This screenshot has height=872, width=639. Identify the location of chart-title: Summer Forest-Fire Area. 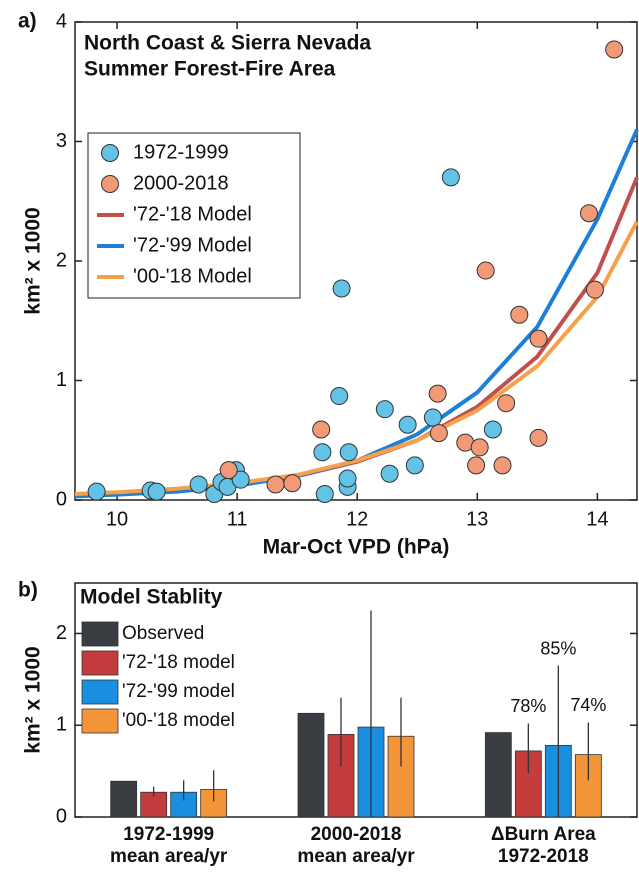
(210, 69).